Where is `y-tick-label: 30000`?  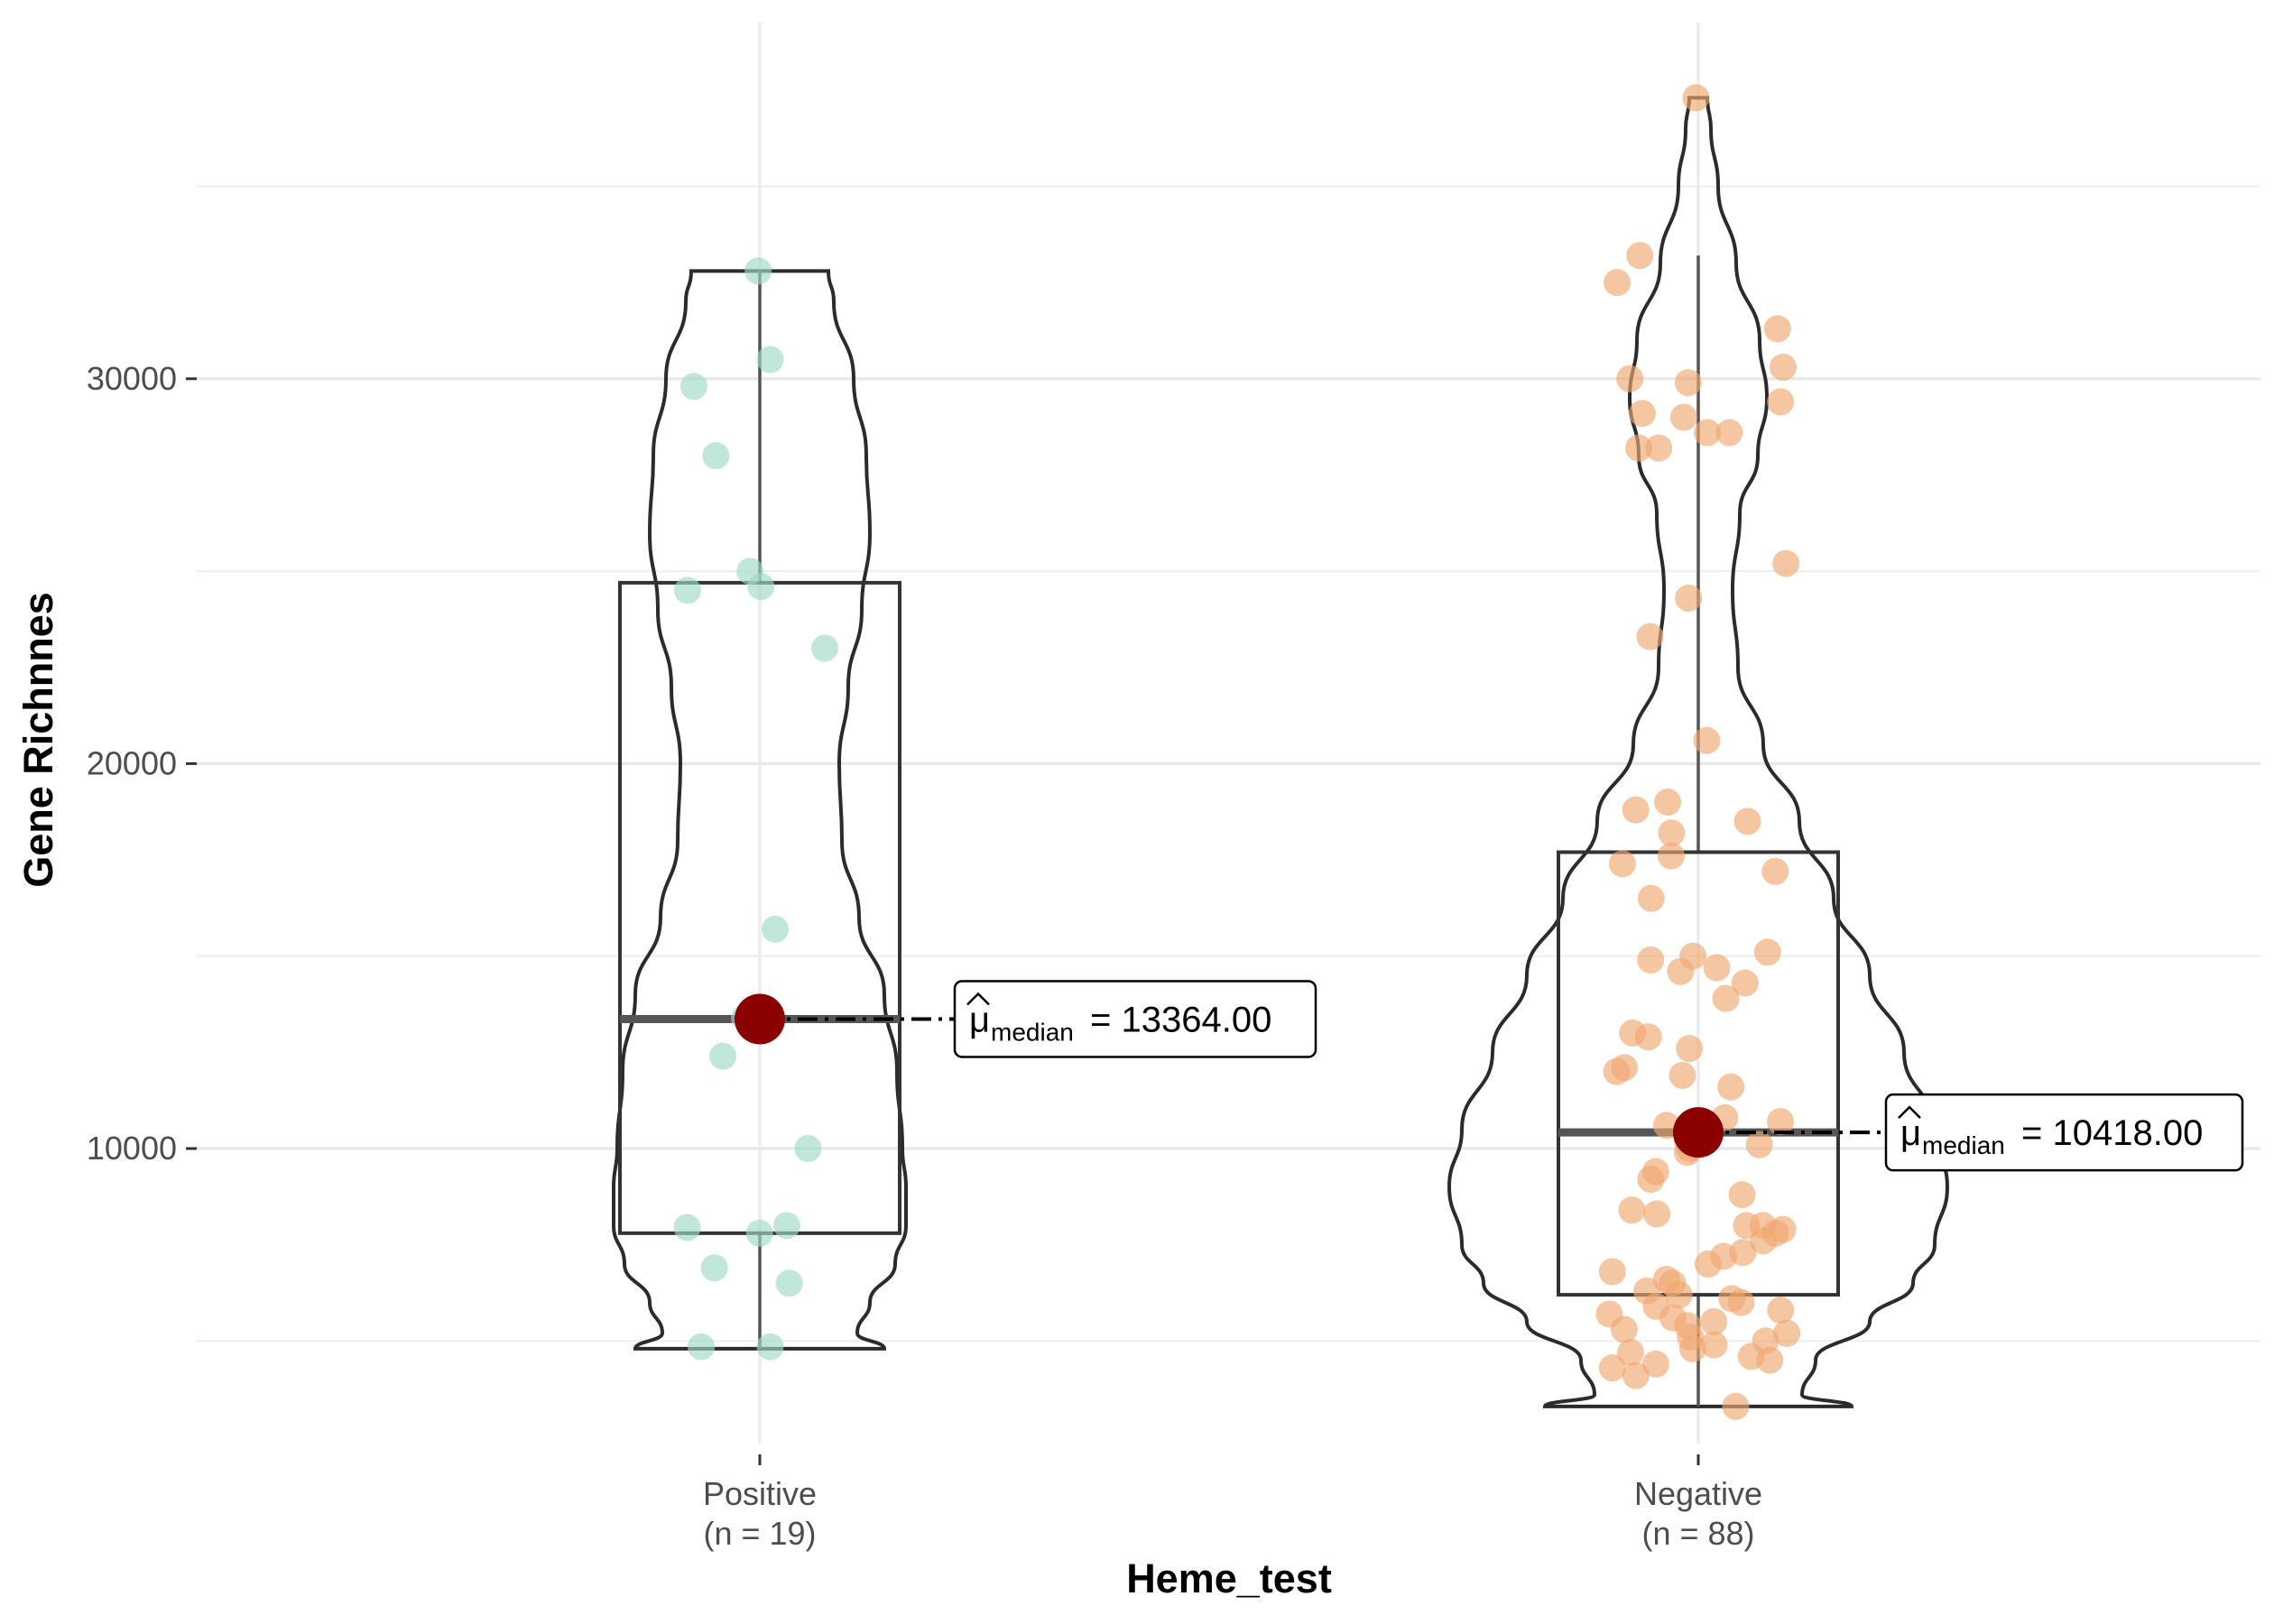 y-tick-label: 30000 is located at coordinates (132, 379).